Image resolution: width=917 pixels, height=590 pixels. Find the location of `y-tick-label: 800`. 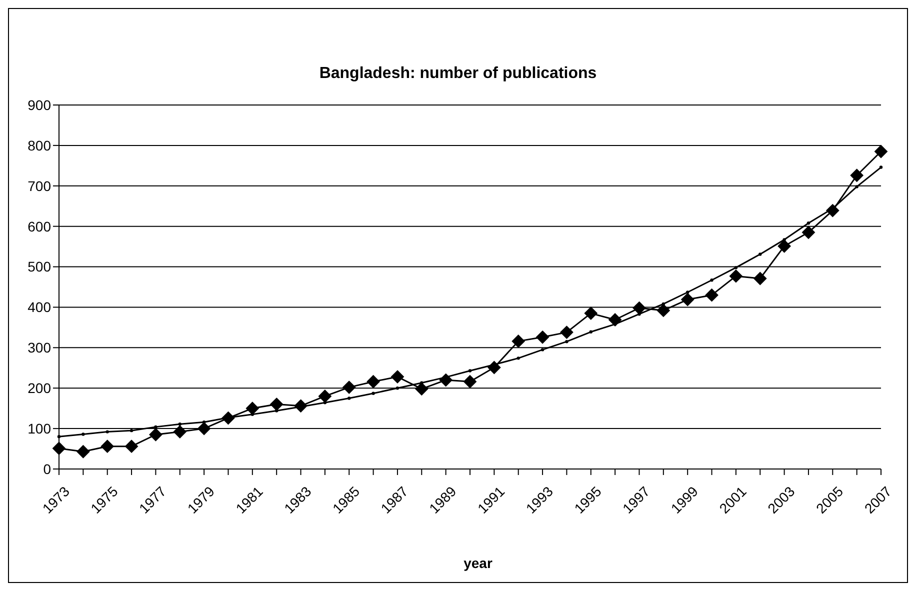

y-tick-label: 800 is located at coordinates (40, 145).